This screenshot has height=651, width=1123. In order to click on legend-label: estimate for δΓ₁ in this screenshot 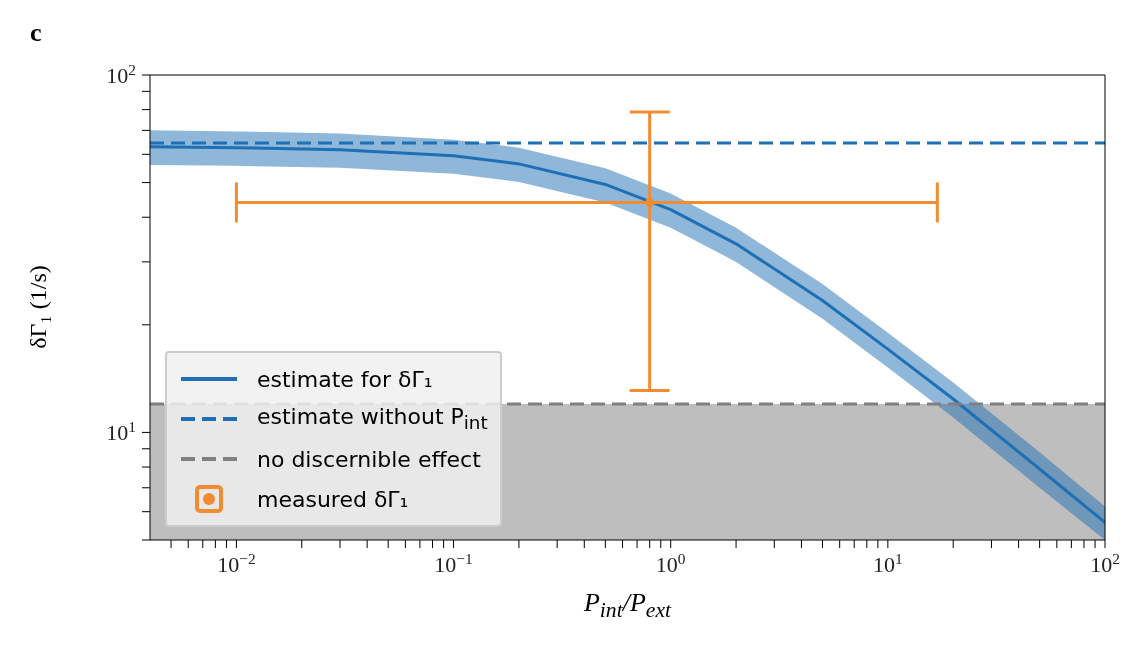, I will do `click(345, 379)`.